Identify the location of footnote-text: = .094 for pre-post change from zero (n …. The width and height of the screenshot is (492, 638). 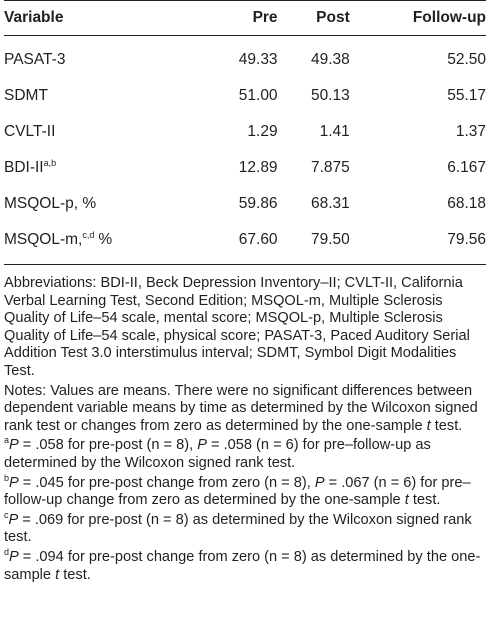
(242, 565).